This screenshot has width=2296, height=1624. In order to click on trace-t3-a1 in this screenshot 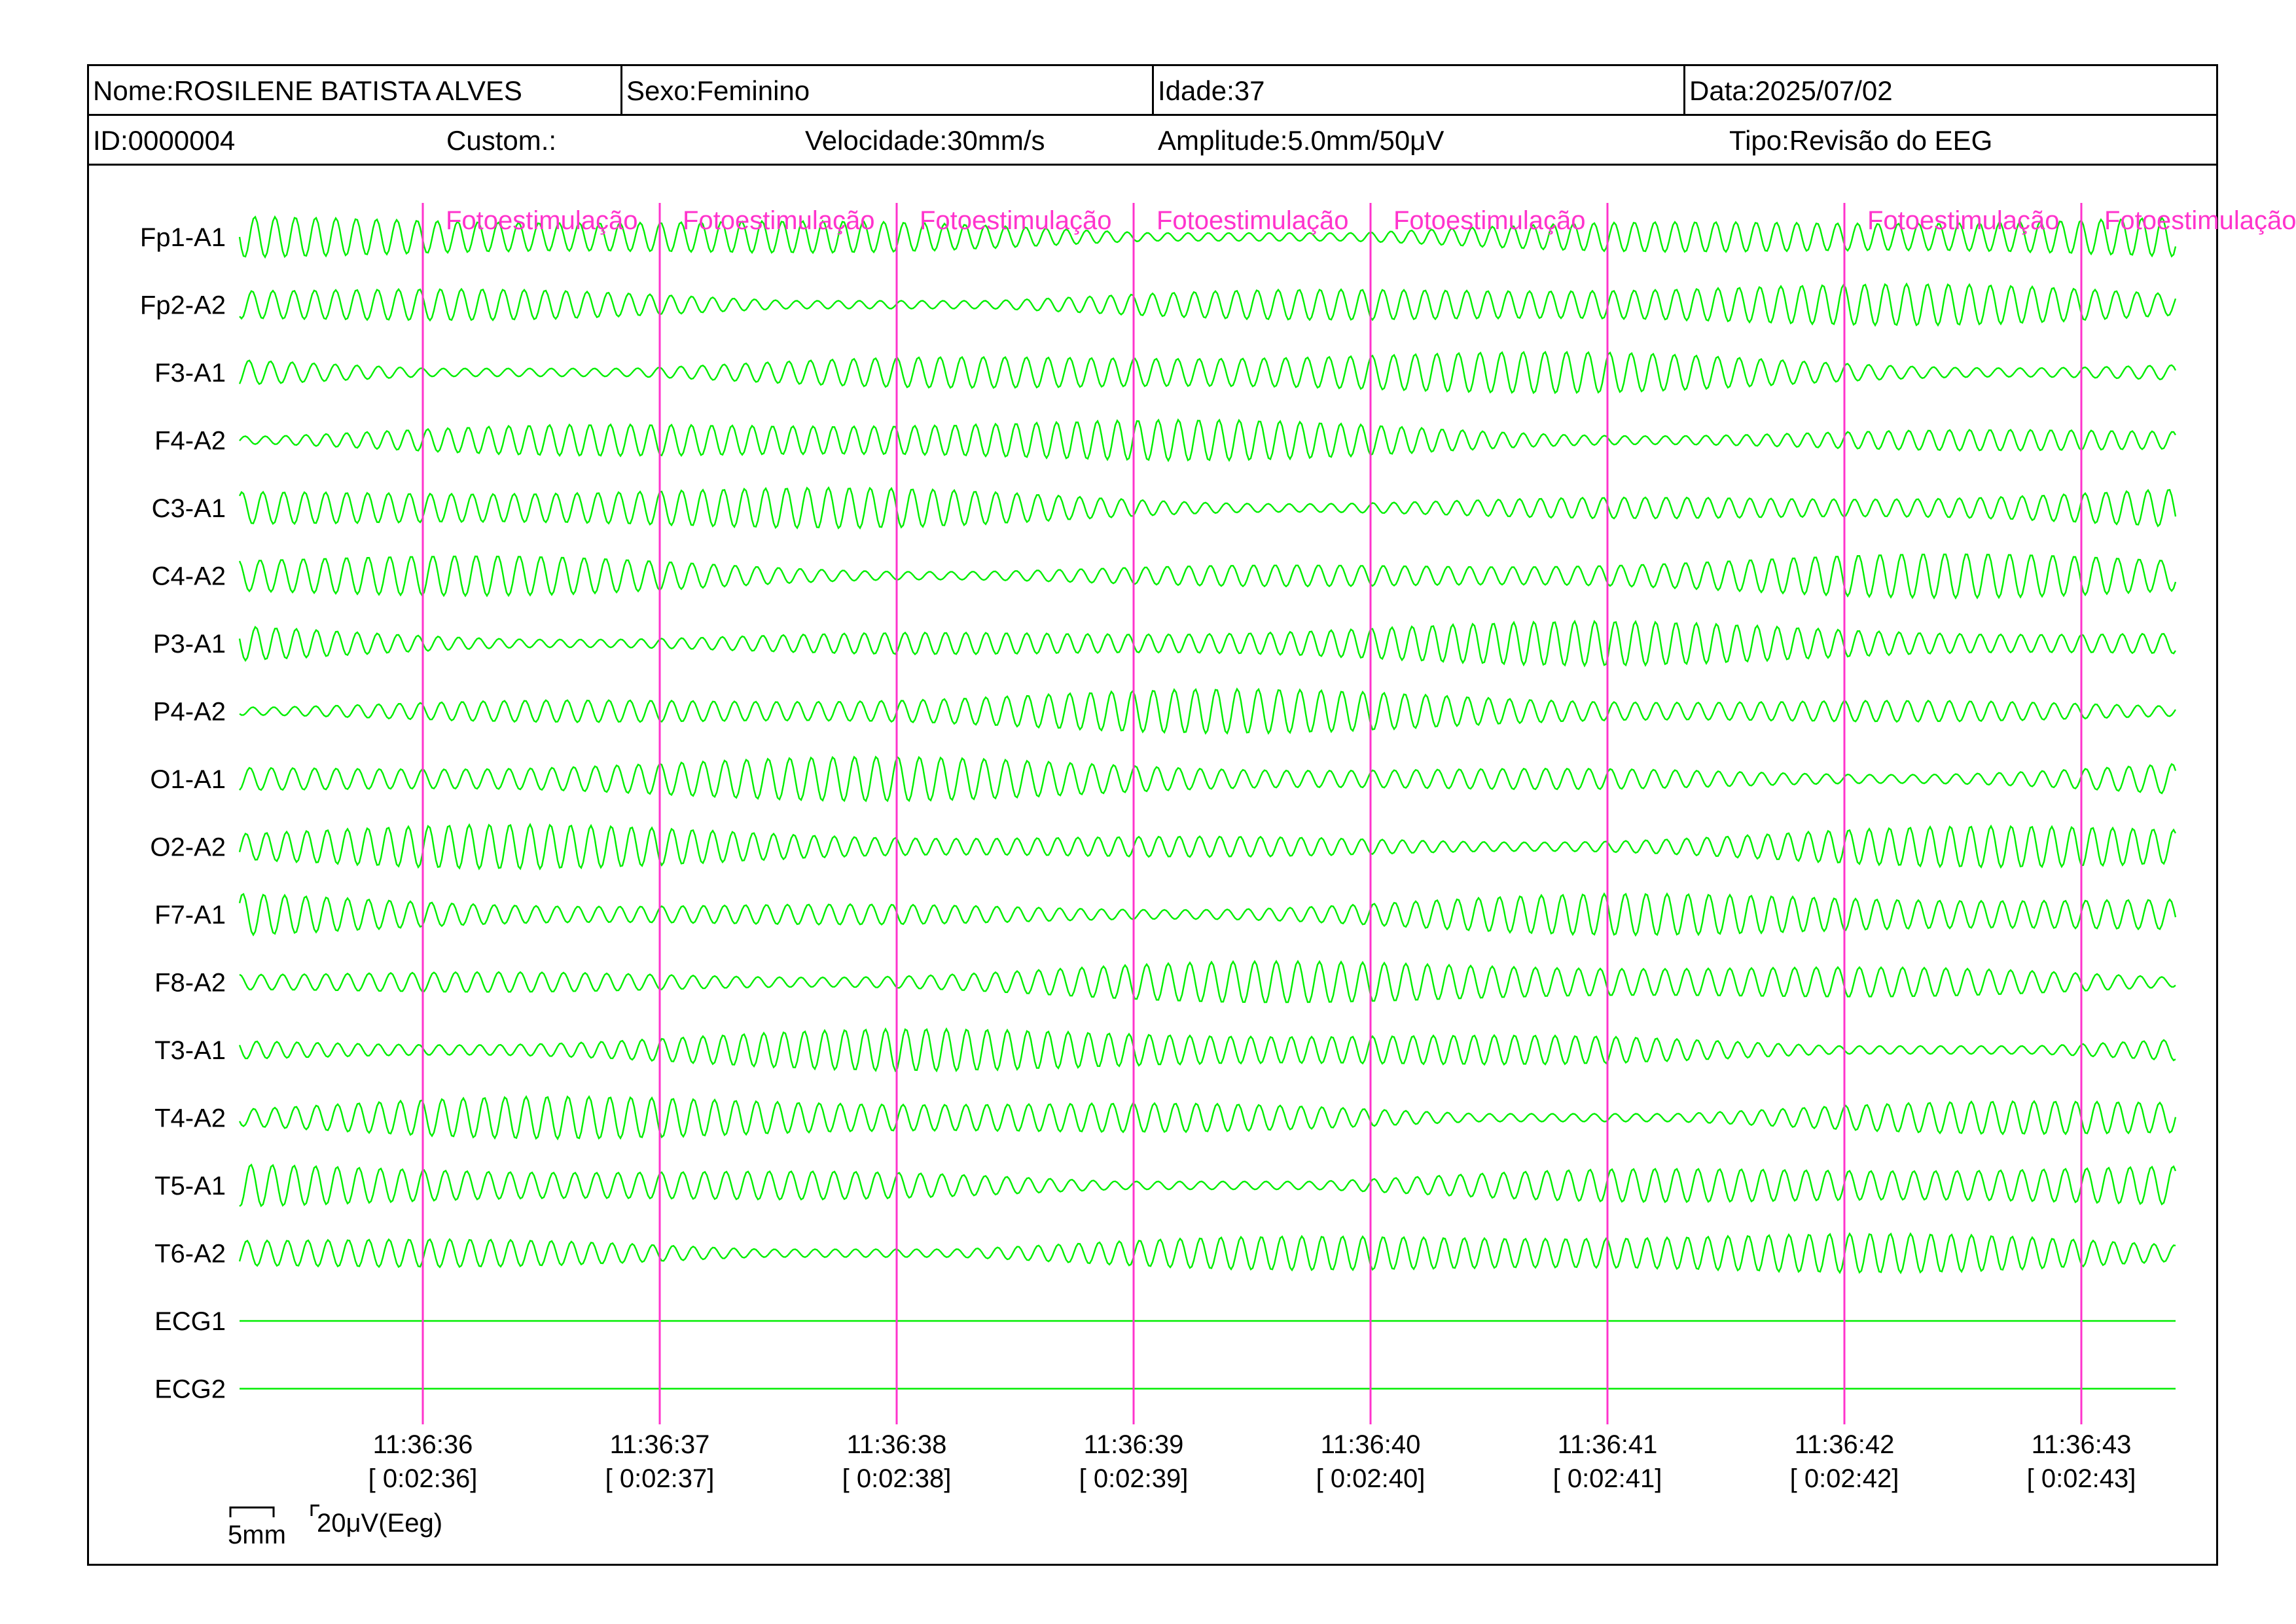, I will do `click(1207, 1050)`.